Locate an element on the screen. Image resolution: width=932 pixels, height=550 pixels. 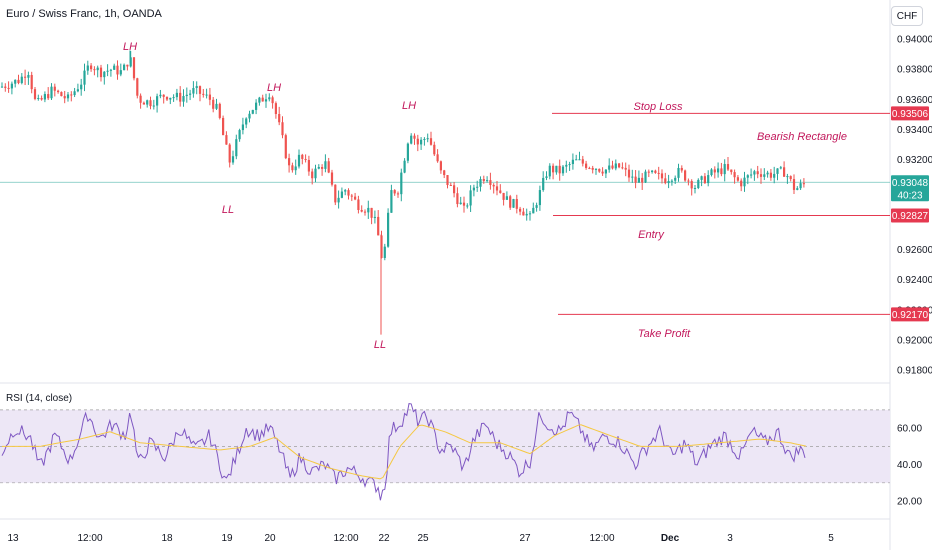
take-profit-price-label-bg is located at coordinates (910, 314).